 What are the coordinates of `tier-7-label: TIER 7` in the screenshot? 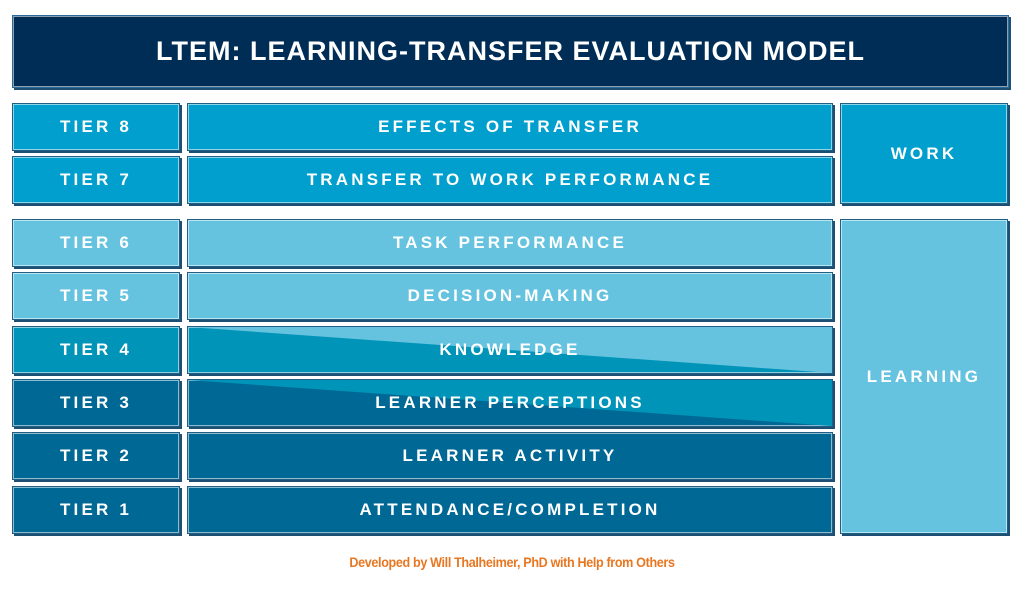 It's located at (96, 180).